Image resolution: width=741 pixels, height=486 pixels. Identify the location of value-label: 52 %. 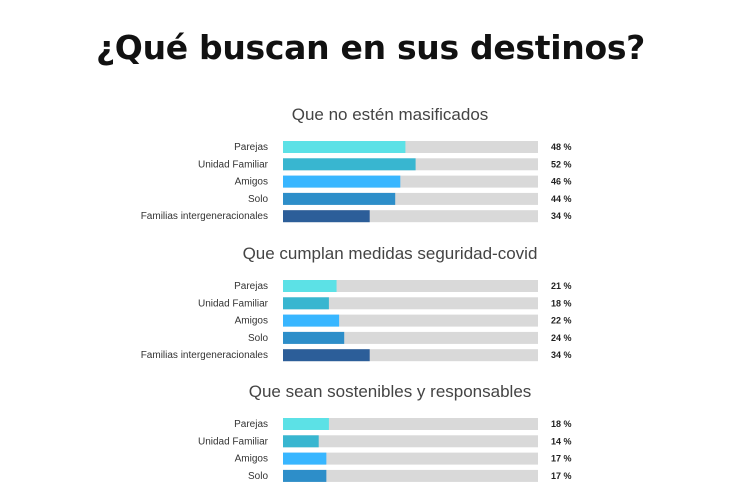
(561, 164).